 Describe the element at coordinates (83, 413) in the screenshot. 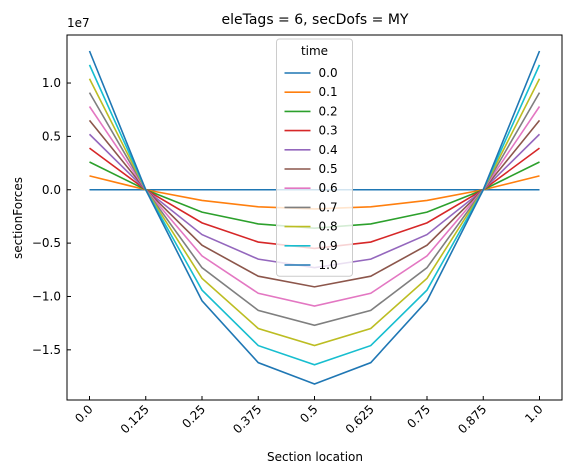

I see `x-tick-label: 0.0` at that location.